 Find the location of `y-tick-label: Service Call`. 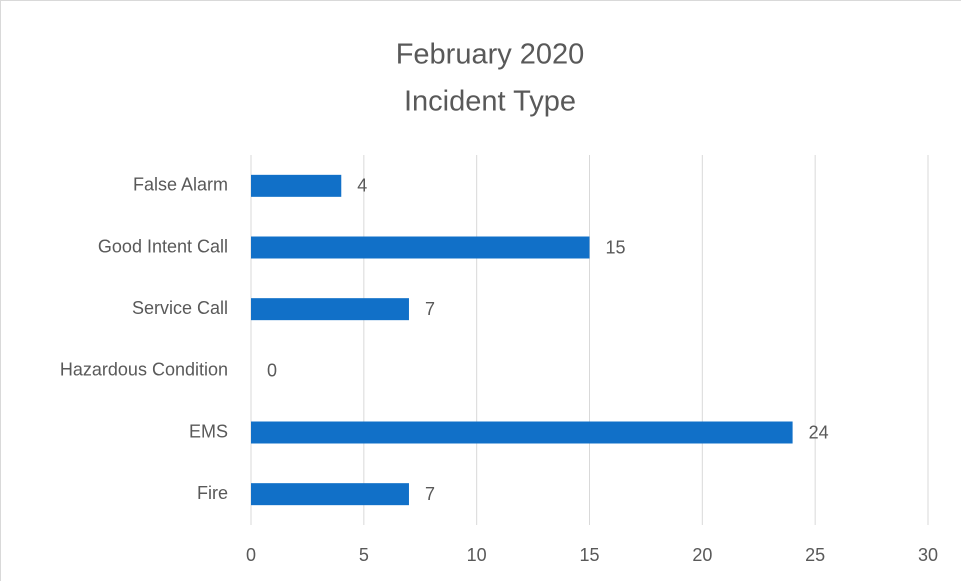

y-tick-label: Service Call is located at coordinates (180, 308).